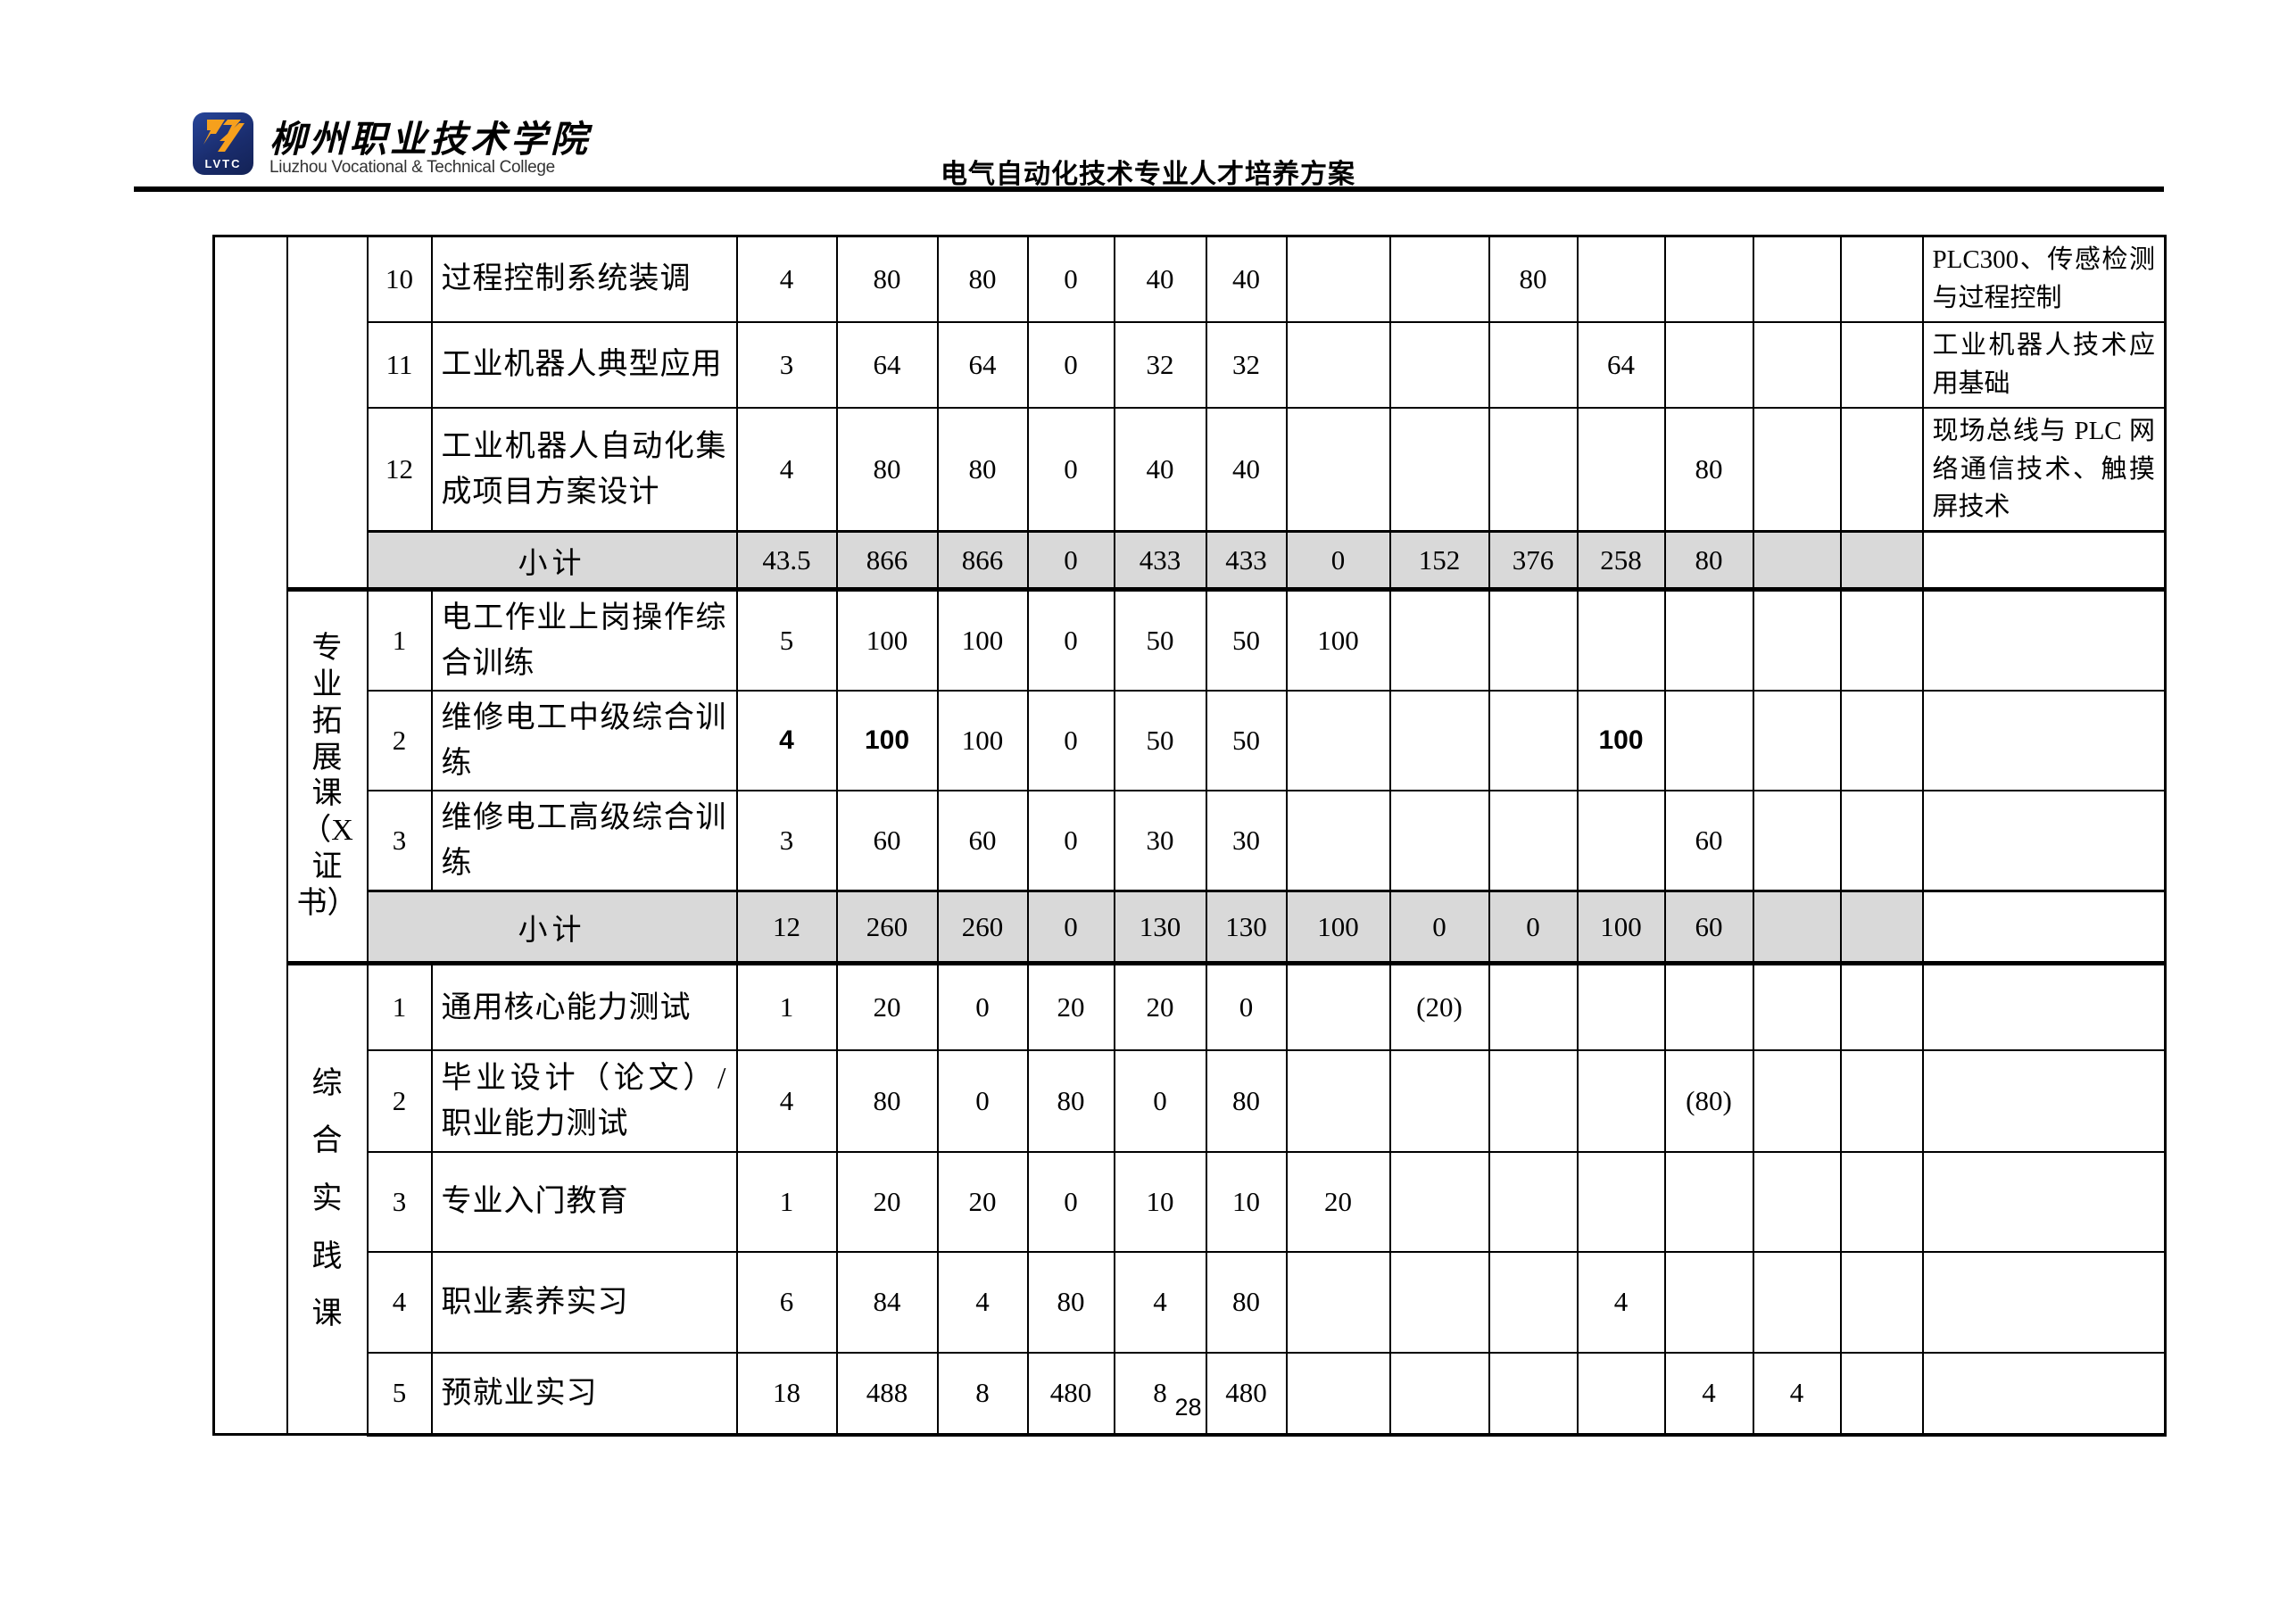  What do you see at coordinates (2044, 560) in the screenshot?
I see `subtotal-remark-cell` at bounding box center [2044, 560].